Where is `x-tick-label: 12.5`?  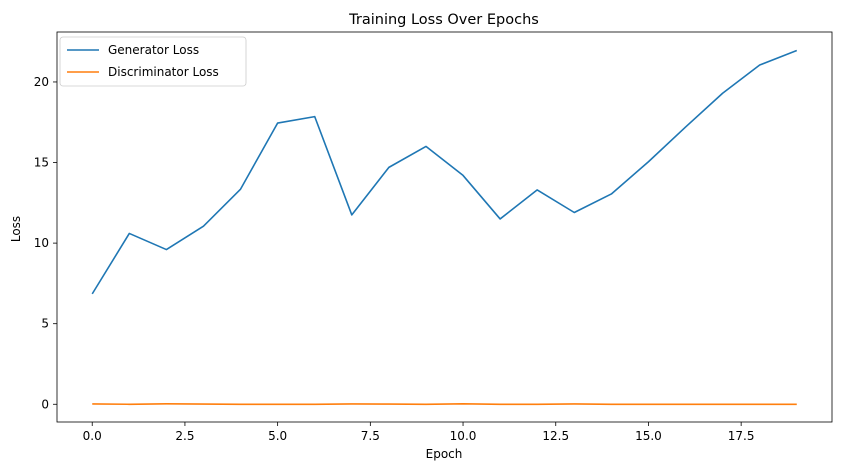 x-tick-label: 12.5 is located at coordinates (555, 436).